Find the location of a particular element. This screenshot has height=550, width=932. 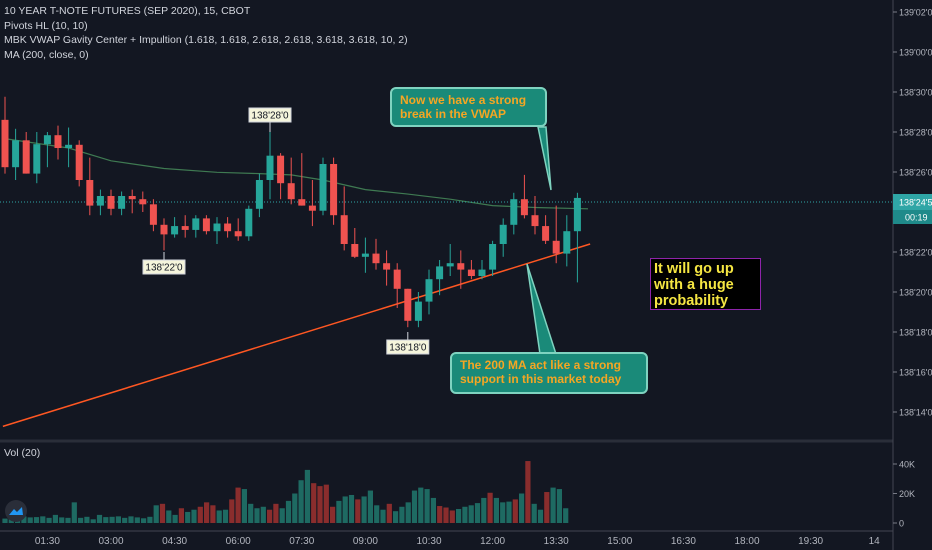

tradingview-logo is located at coordinates (16, 511).